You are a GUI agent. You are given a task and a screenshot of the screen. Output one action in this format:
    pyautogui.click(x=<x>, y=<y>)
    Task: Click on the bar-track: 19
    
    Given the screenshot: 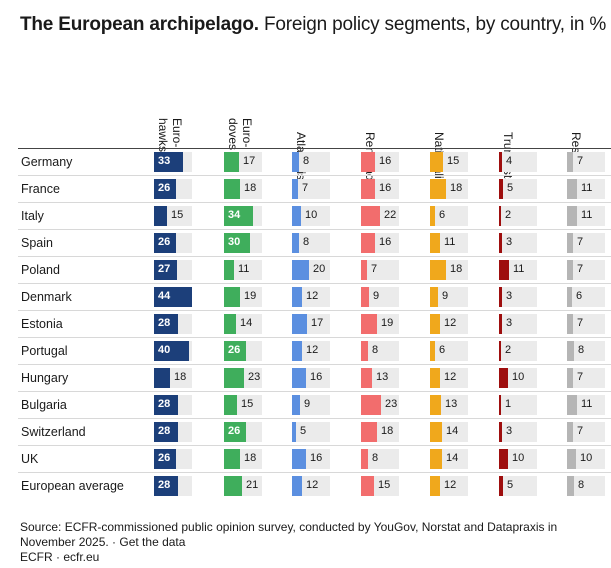 What is the action you would take?
    pyautogui.click(x=243, y=297)
    